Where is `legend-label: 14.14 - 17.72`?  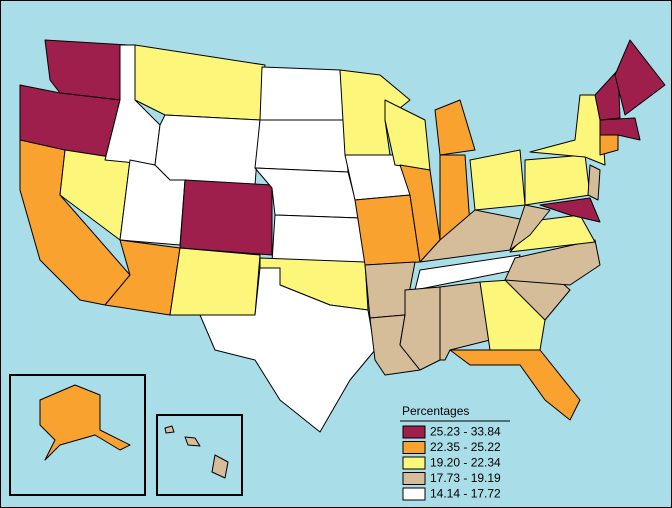 legend-label: 14.14 - 17.72 is located at coordinates (465, 494).